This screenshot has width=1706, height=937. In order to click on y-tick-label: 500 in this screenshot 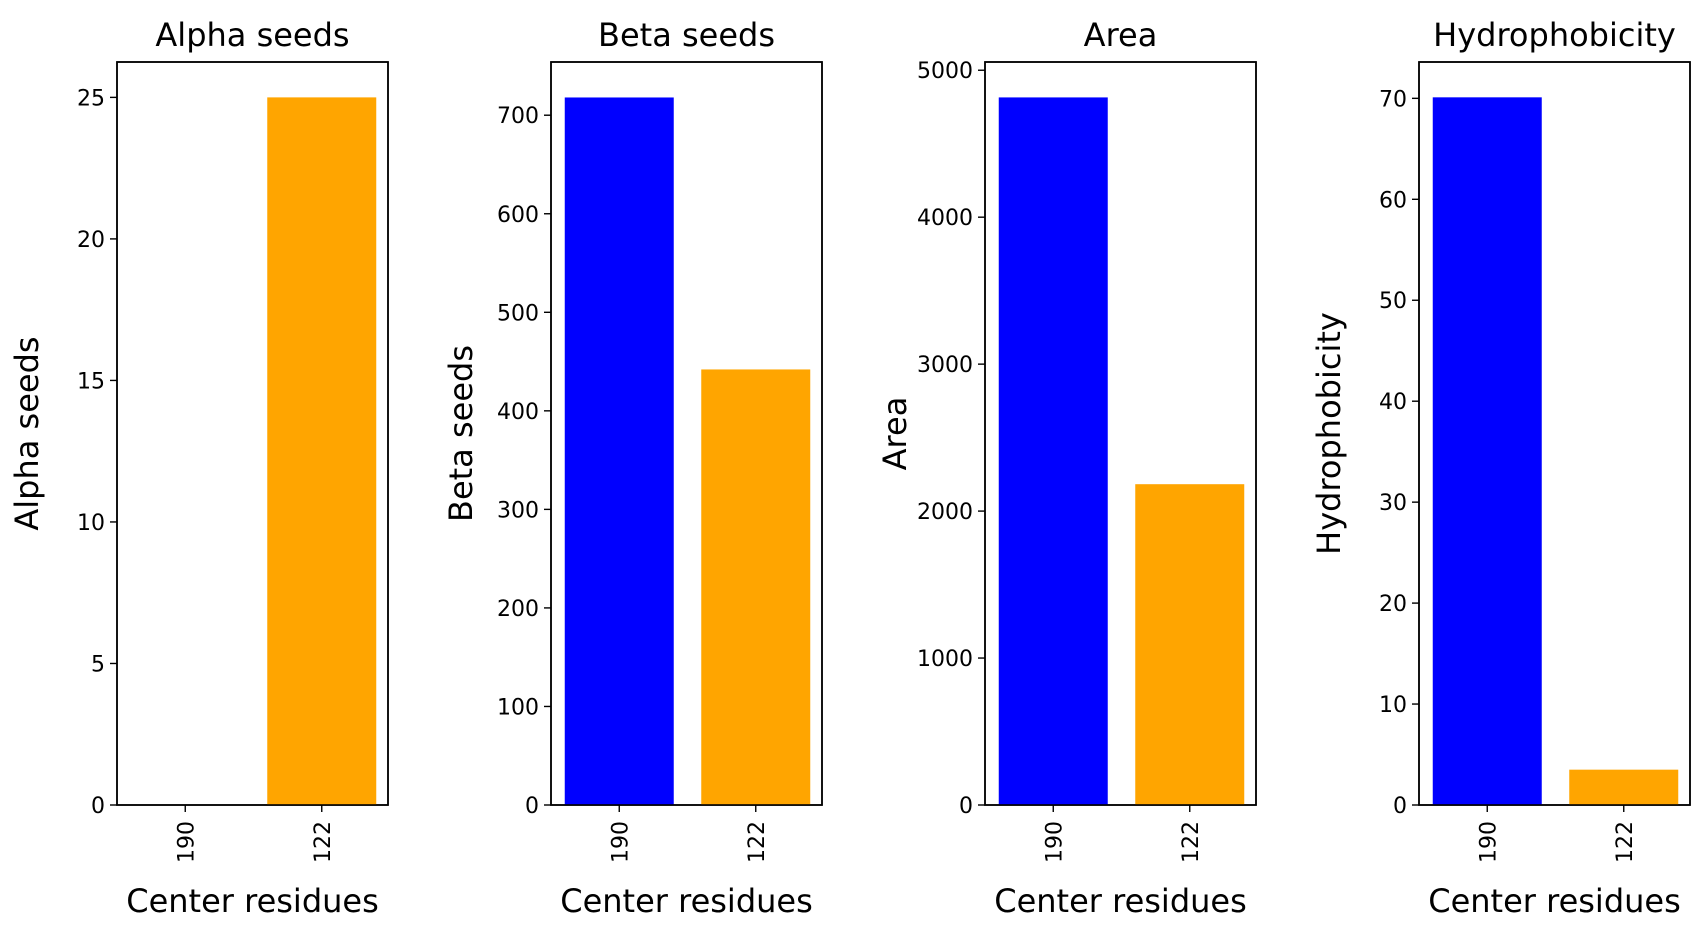, I will do `click(518, 313)`.